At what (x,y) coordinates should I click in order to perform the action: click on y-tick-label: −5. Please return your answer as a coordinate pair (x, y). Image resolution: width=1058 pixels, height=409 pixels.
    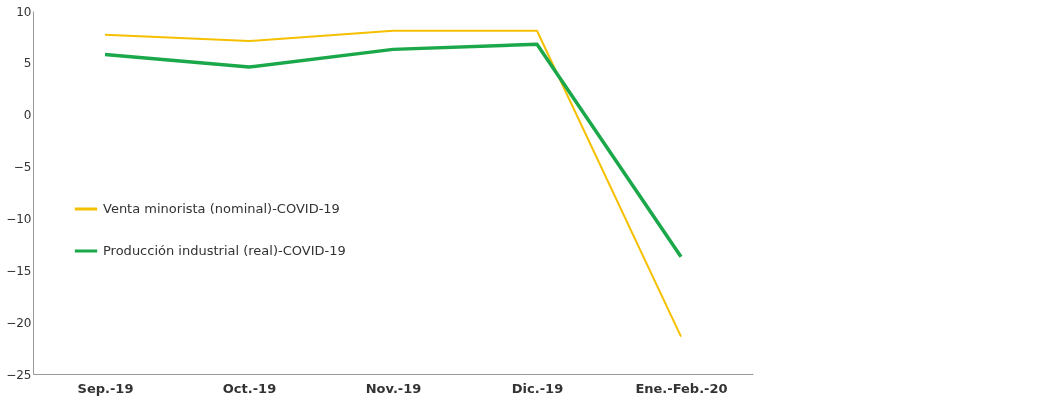
    Looking at the image, I should click on (22, 167).